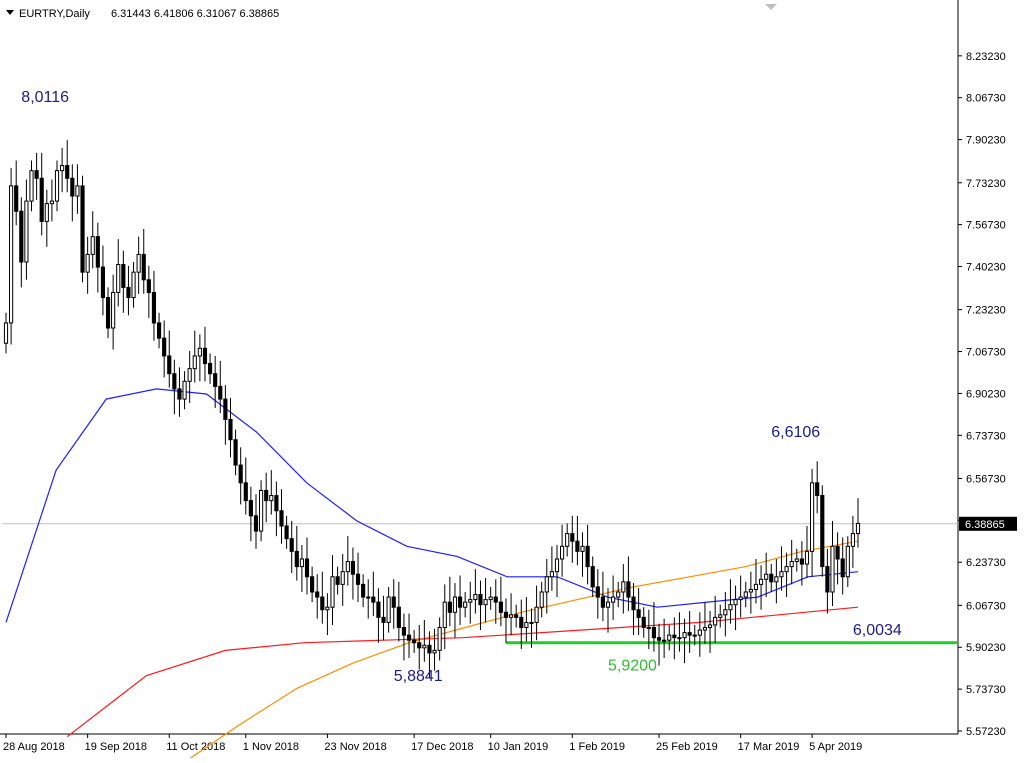 Image resolution: width=1024 pixels, height=763 pixels. Describe the element at coordinates (988, 523) in the screenshot. I see `last-price-badge` at that location.